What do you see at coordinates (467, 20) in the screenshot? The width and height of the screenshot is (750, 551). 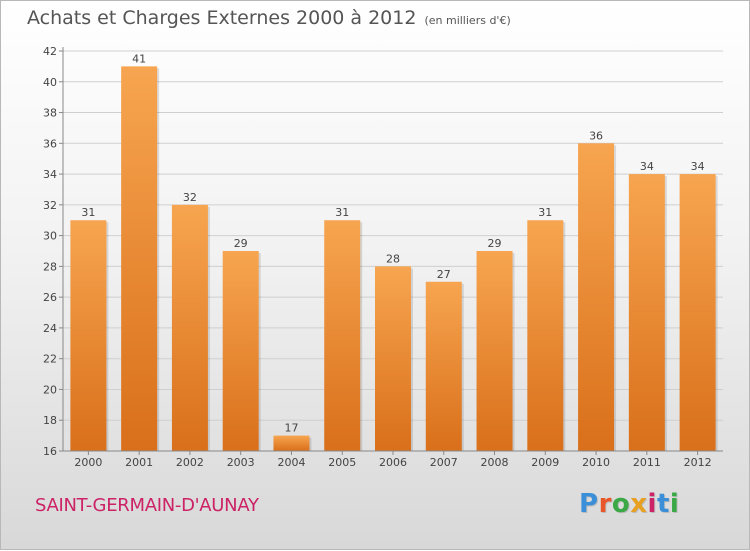 I see `title-unit: (en milliers d'€)` at bounding box center [467, 20].